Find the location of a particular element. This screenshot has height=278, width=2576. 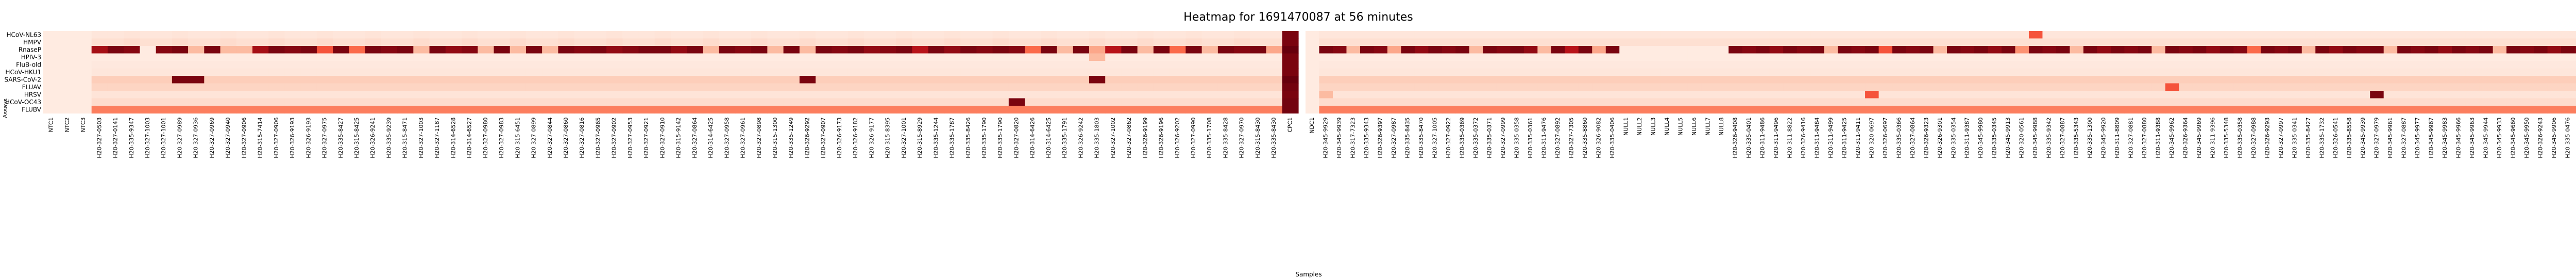

column-label: H20-326-9173 is located at coordinates (839, 138).